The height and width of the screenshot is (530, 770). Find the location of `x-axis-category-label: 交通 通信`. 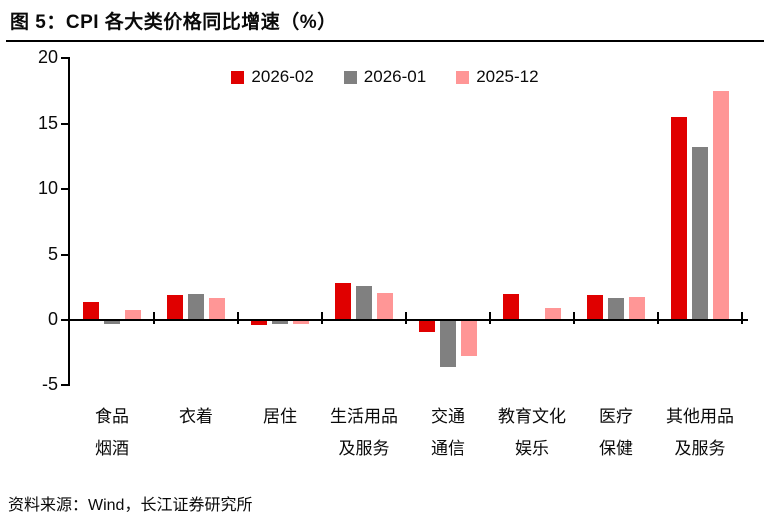

x-axis-category-label: 交通 通信 is located at coordinates (448, 432).